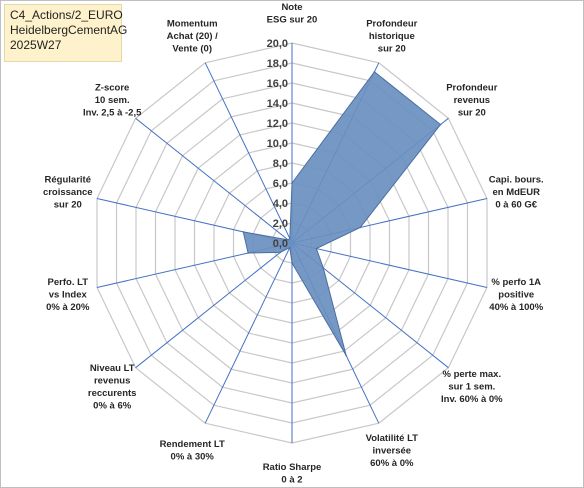  What do you see at coordinates (292, 474) in the screenshot?
I see `axis-label: Ratio Sharpe 0 à 2` at bounding box center [292, 474].